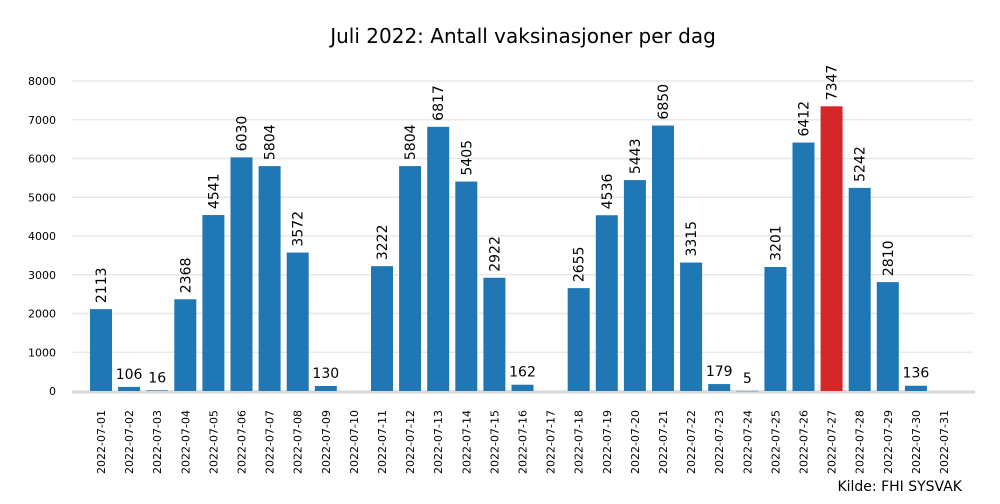 This screenshot has height=504, width=1000. Describe the element at coordinates (213, 442) in the screenshot. I see `x-tick-label: 2022-07-05` at that location.